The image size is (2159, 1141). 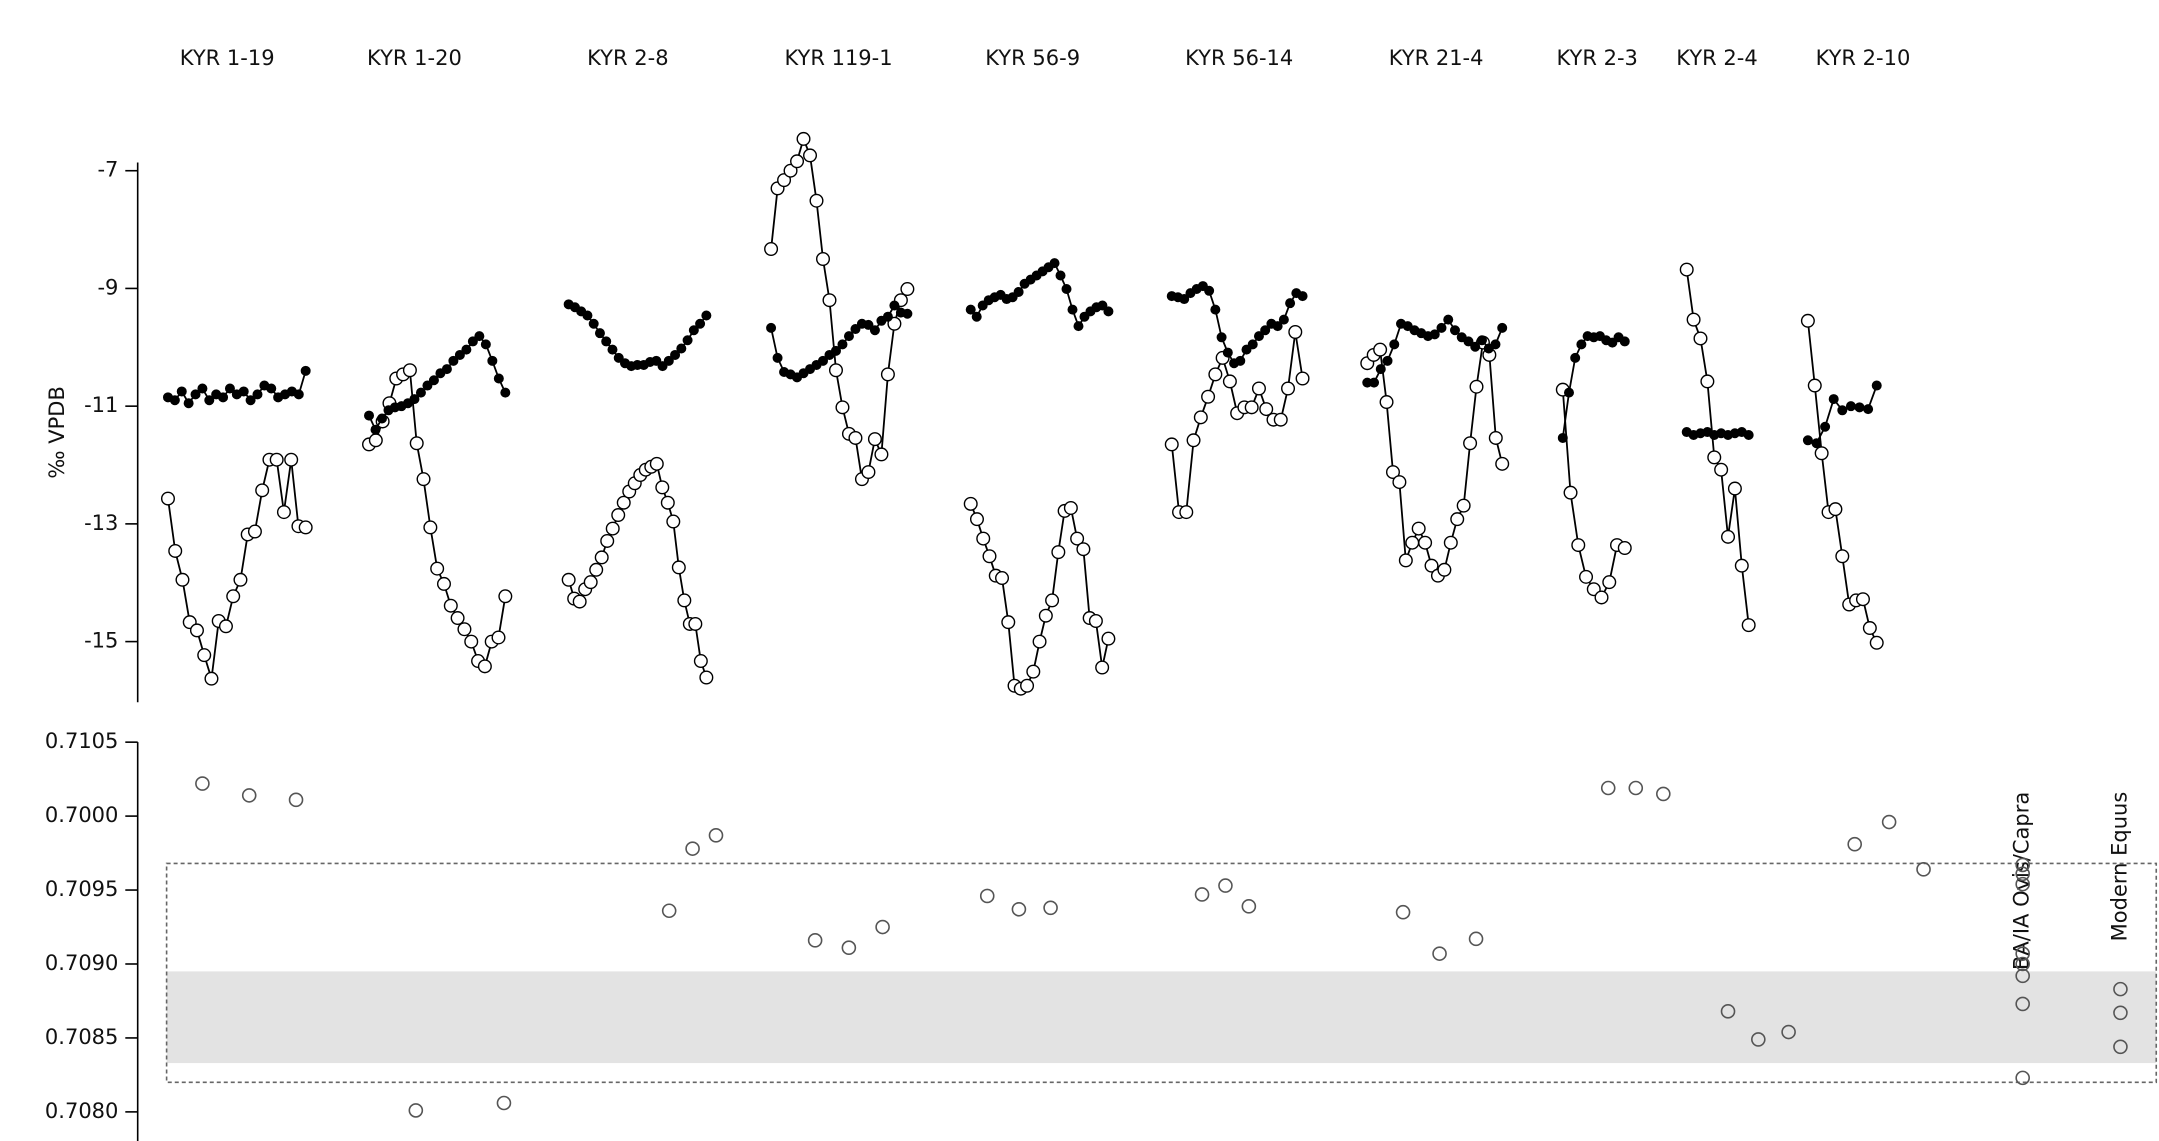 What do you see at coordinates (107, 287) in the screenshot?
I see `y-tick-label: -9` at bounding box center [107, 287].